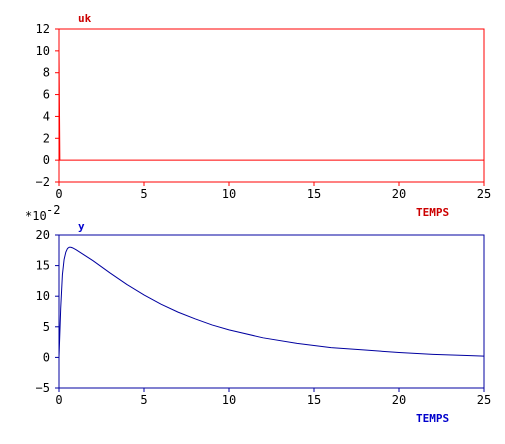 This screenshot has height=444, width=505. Describe the element at coordinates (143, 194) in the screenshot. I see `top-x-tick-label: 5` at that location.